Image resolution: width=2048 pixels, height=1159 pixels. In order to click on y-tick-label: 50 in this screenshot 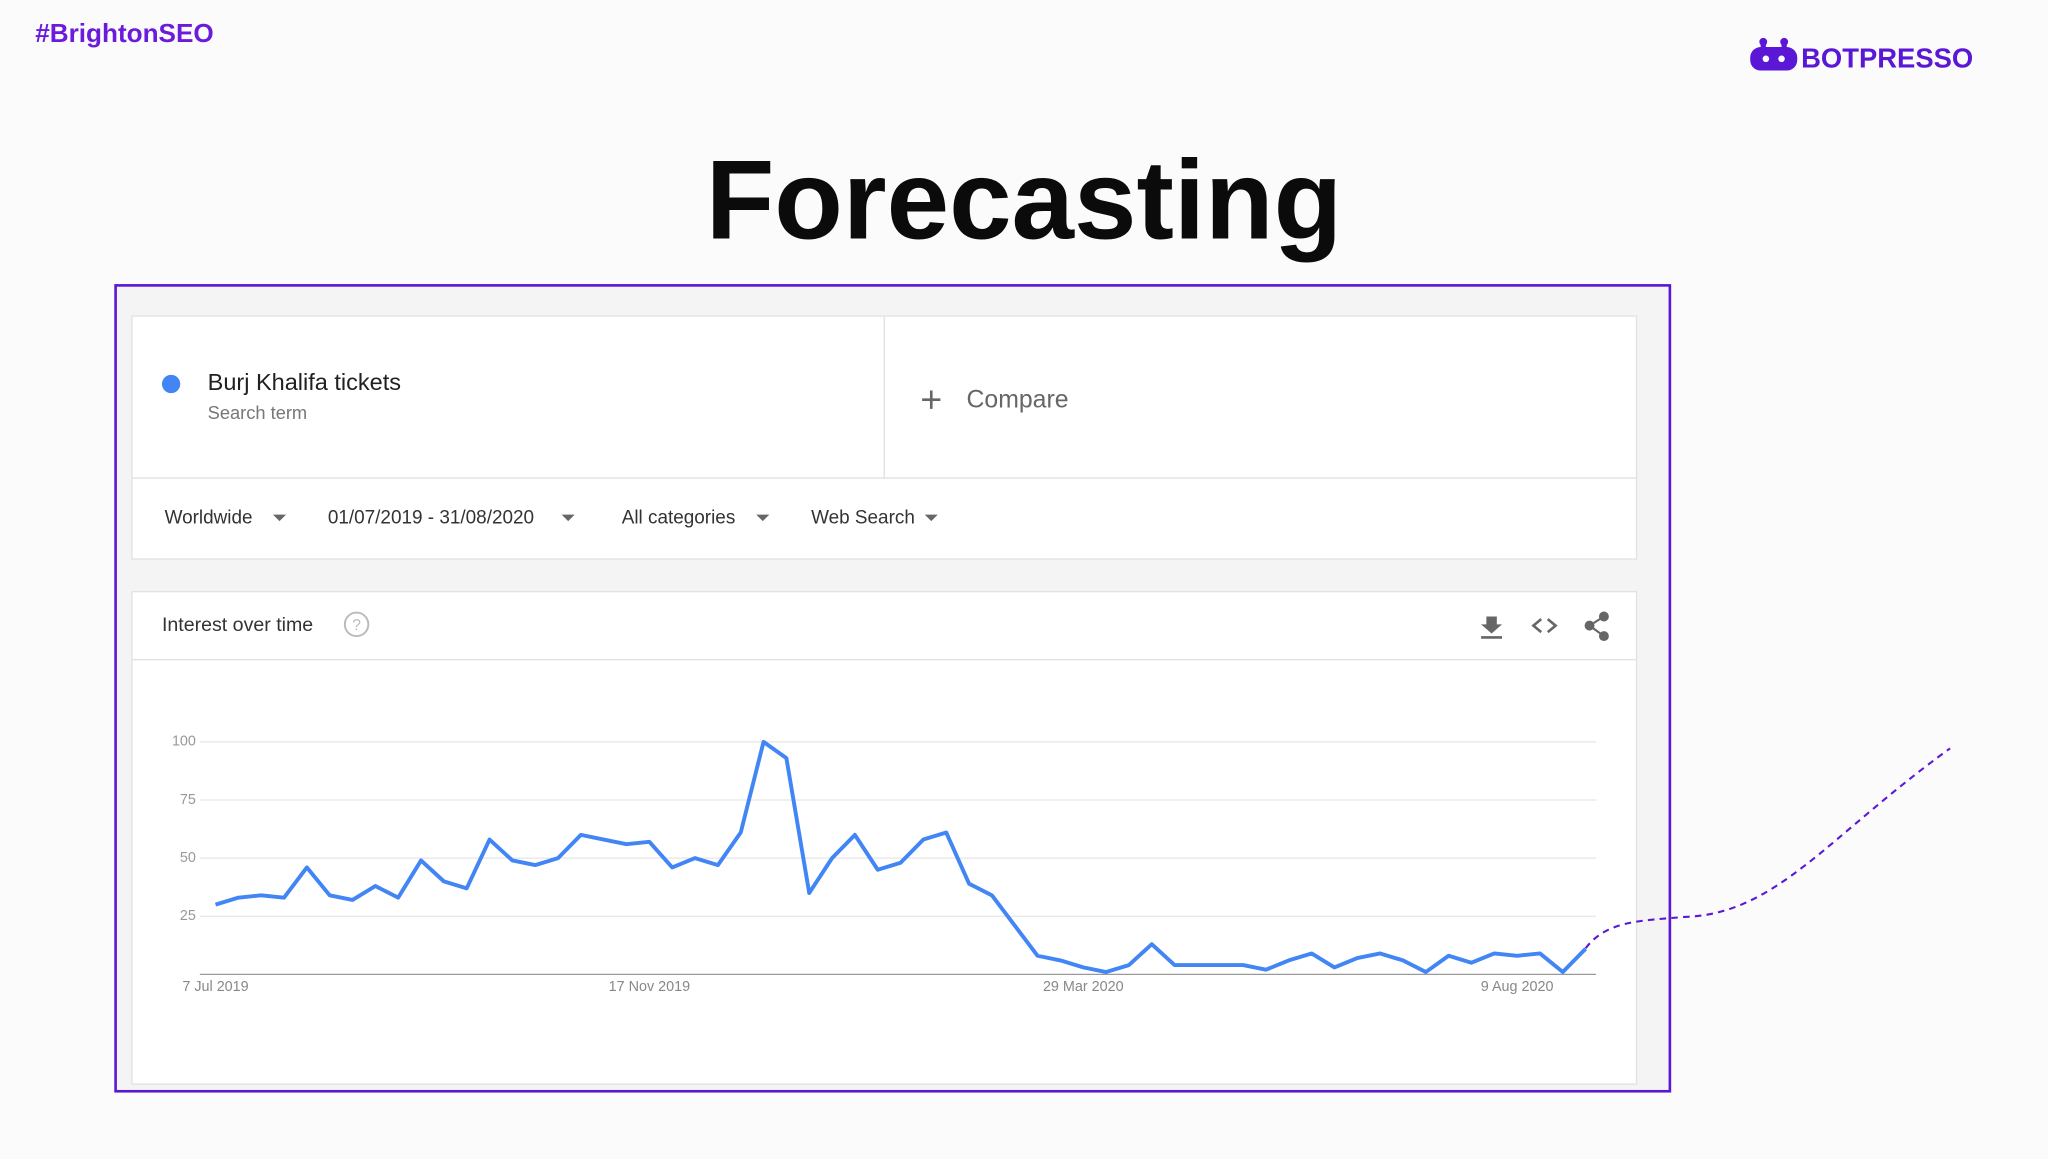, I will do `click(188, 858)`.